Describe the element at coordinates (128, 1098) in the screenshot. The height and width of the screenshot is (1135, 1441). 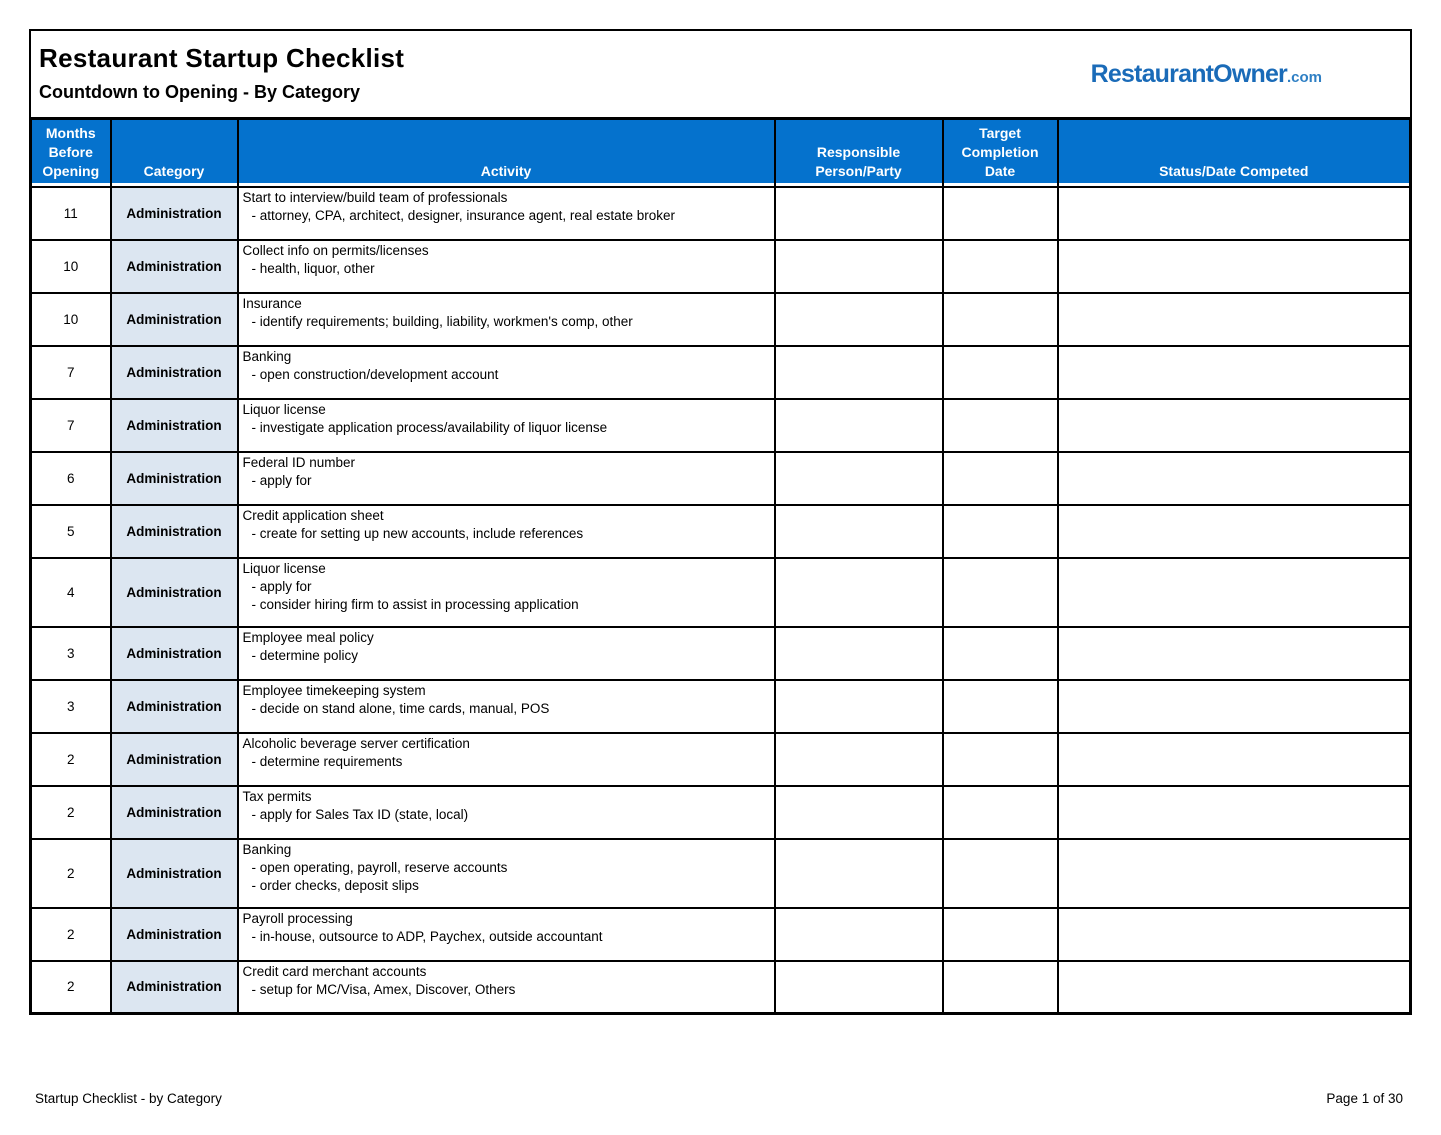
I see `footer-document-name: Startup Checklist - by Category` at that location.